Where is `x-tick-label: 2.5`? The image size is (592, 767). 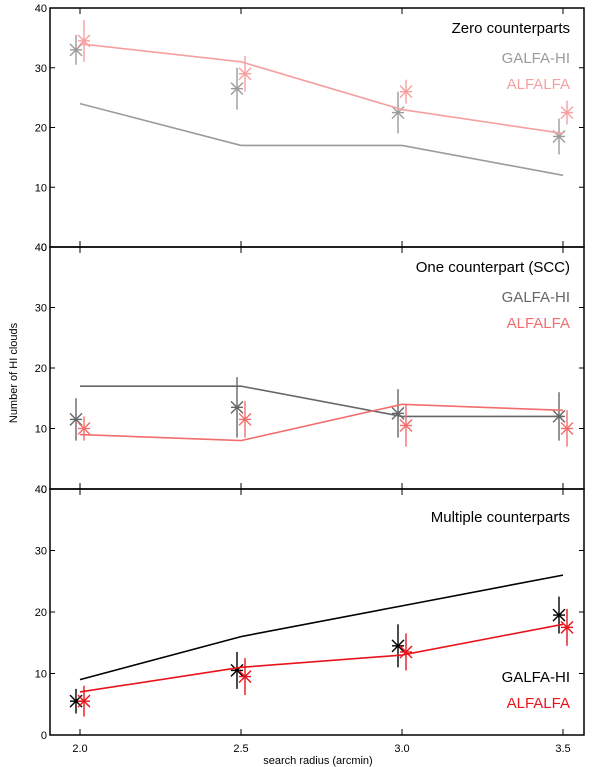 x-tick-label: 2.5 is located at coordinates (240, 749).